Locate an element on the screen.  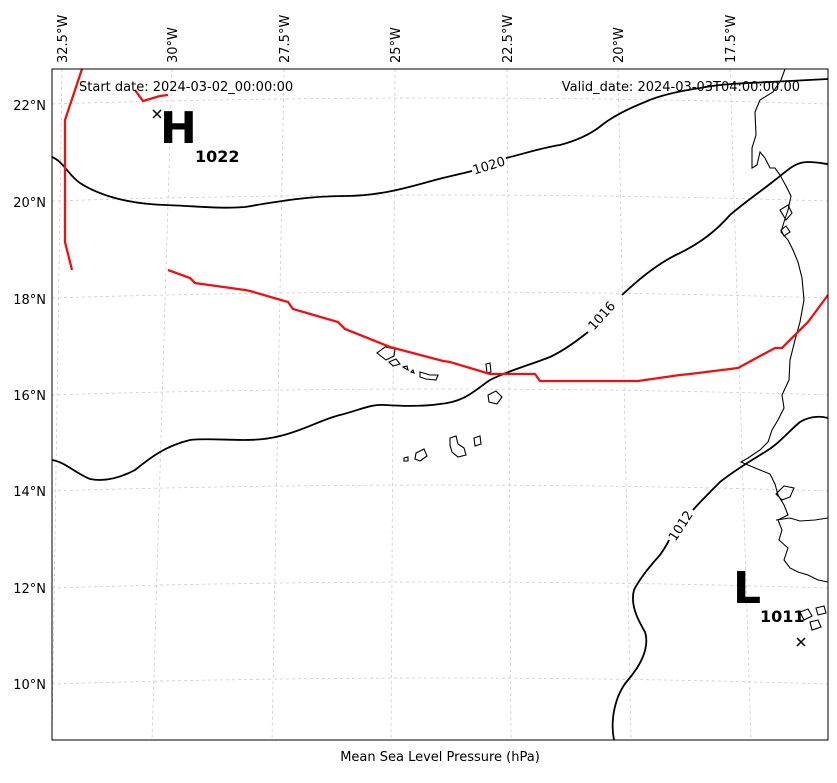
cape-verde-sal is located at coordinates (488, 368).